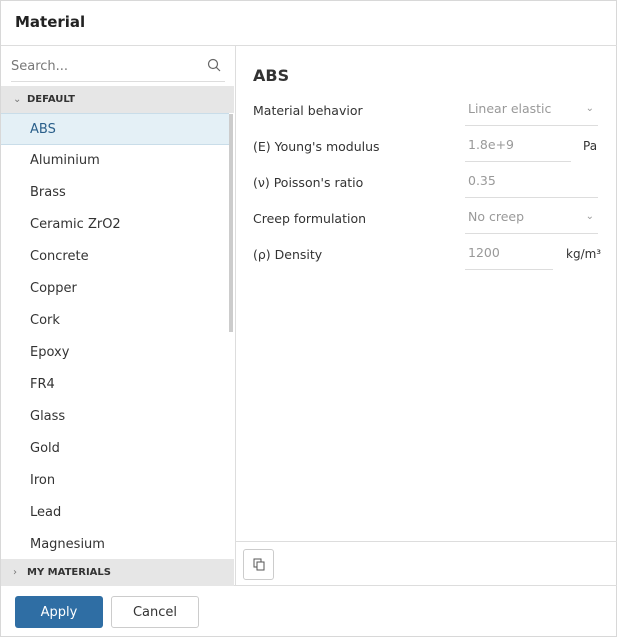  I want to click on material-item: Copper, so click(53, 288).